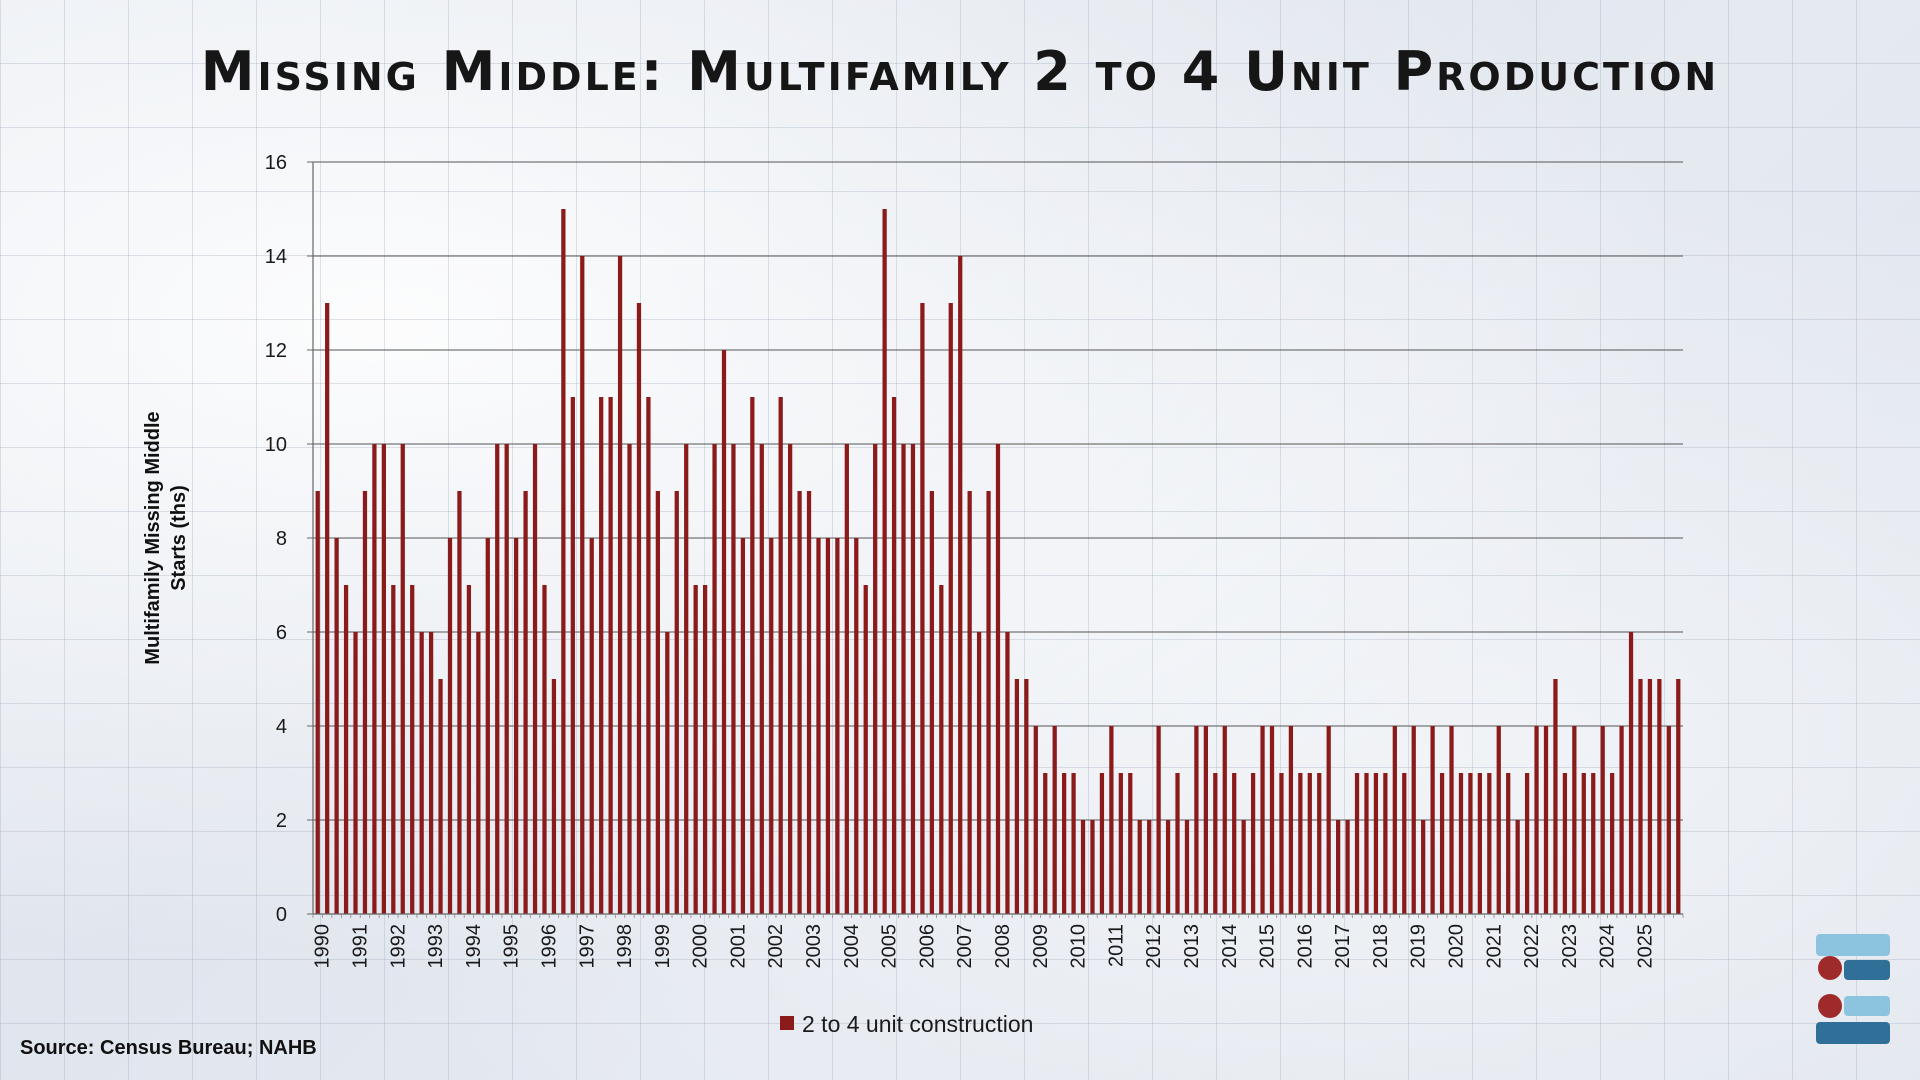 This screenshot has width=1920, height=1080. I want to click on logo-bar-bottom, so click(1853, 1033).